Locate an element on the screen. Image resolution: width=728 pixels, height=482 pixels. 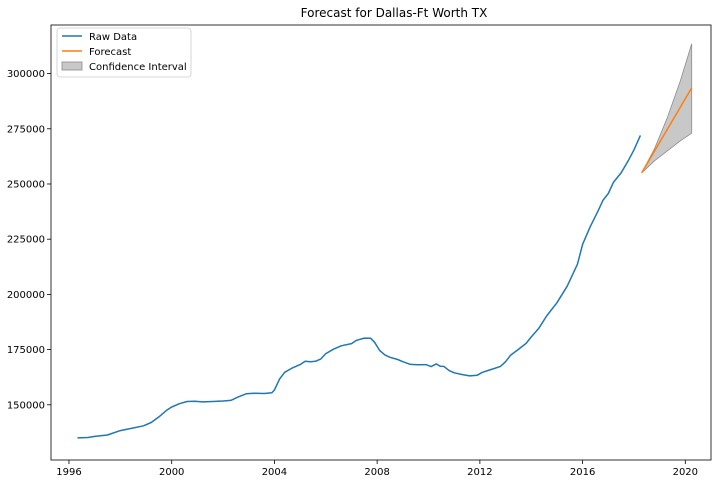
legend-forecast-label: Forecast is located at coordinates (110, 52).